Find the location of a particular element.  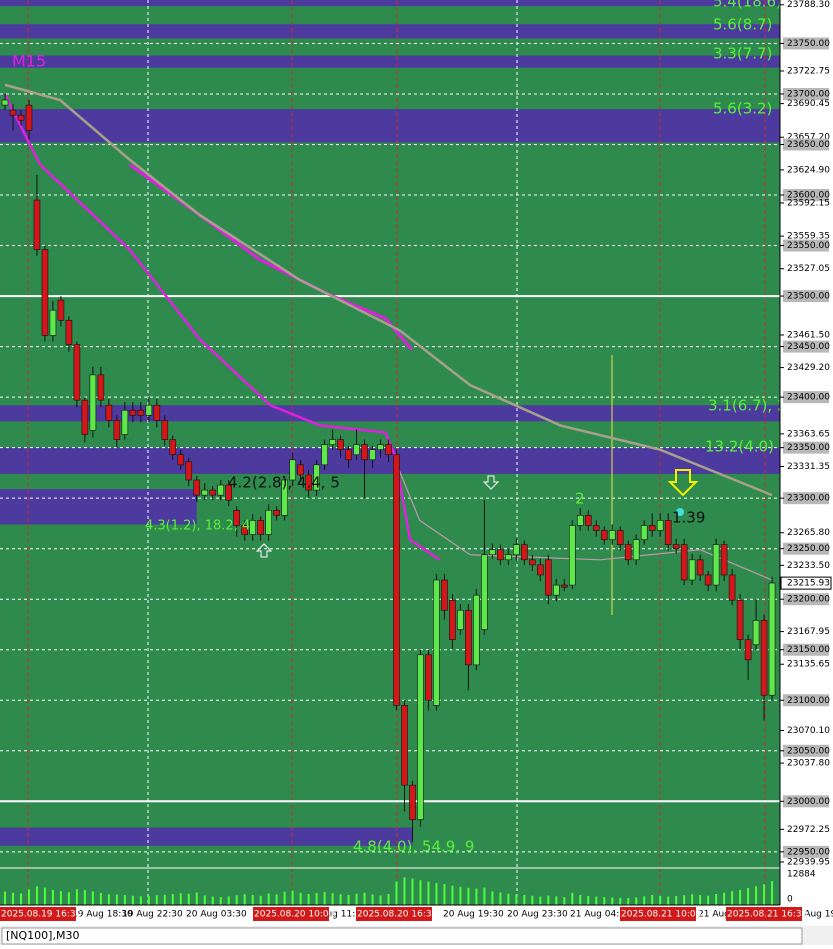

annotation: 4.3(1.2), 18.2, 4 is located at coordinates (197, 526).